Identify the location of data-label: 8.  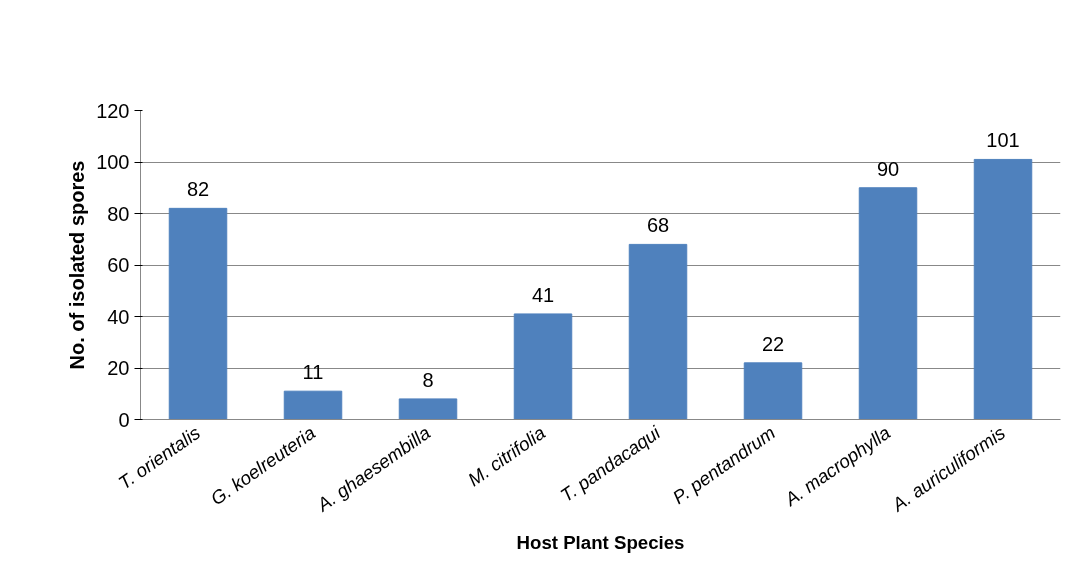
(428, 379).